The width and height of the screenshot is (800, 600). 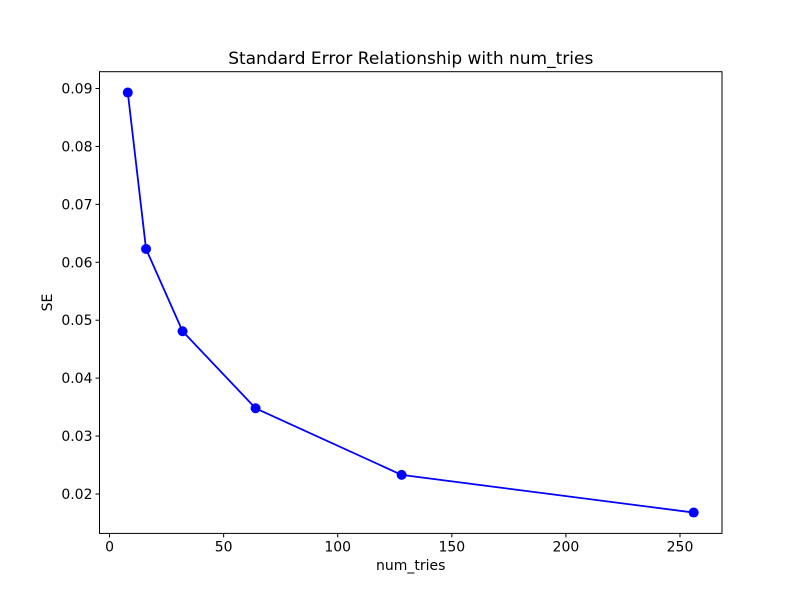 What do you see at coordinates (109, 547) in the screenshot?
I see `x-tick-label: 0` at bounding box center [109, 547].